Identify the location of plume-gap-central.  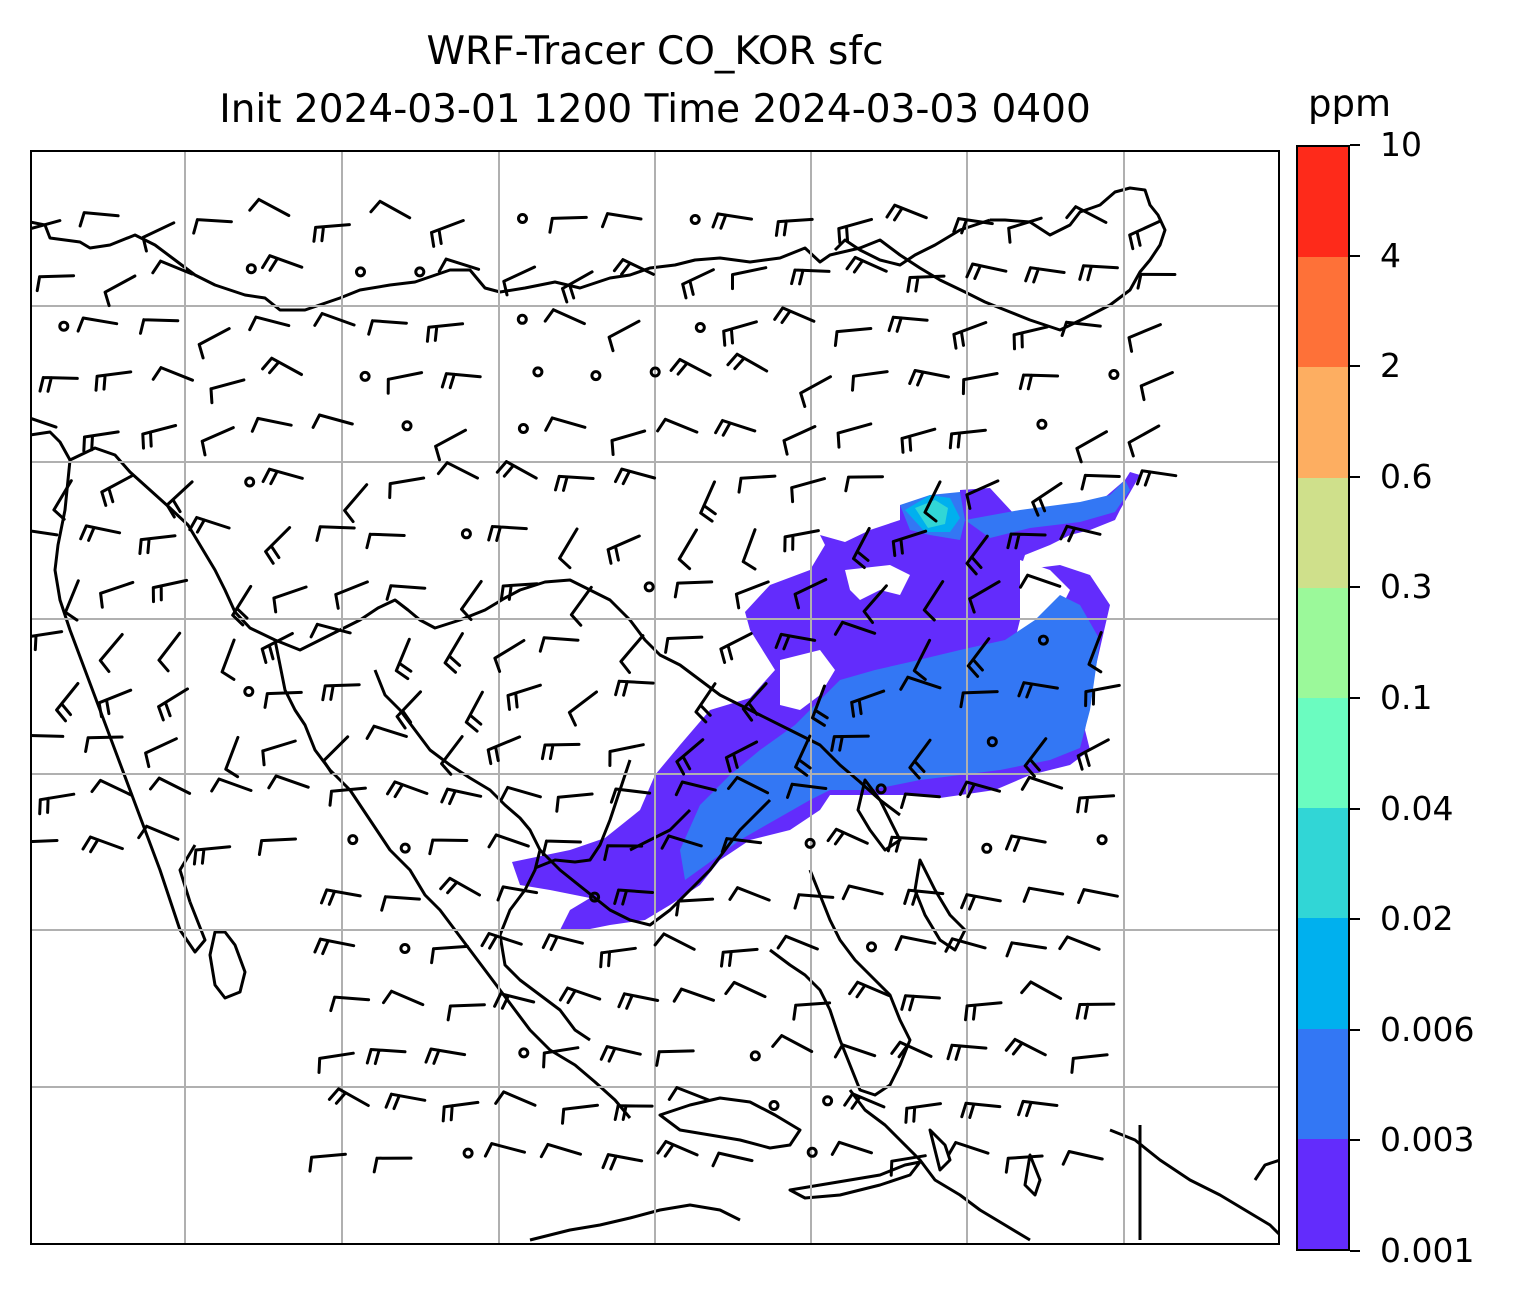
(807, 680).